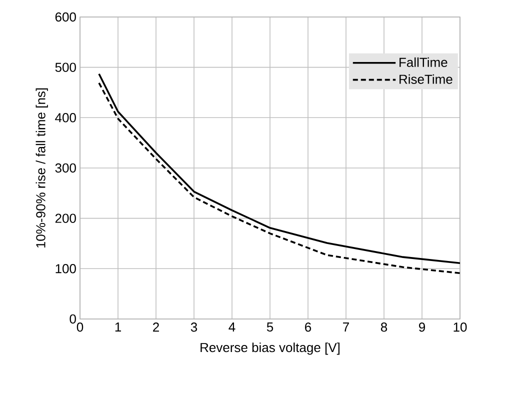  Describe the element at coordinates (426, 79) in the screenshot. I see `legend-label: RiseTime` at that location.